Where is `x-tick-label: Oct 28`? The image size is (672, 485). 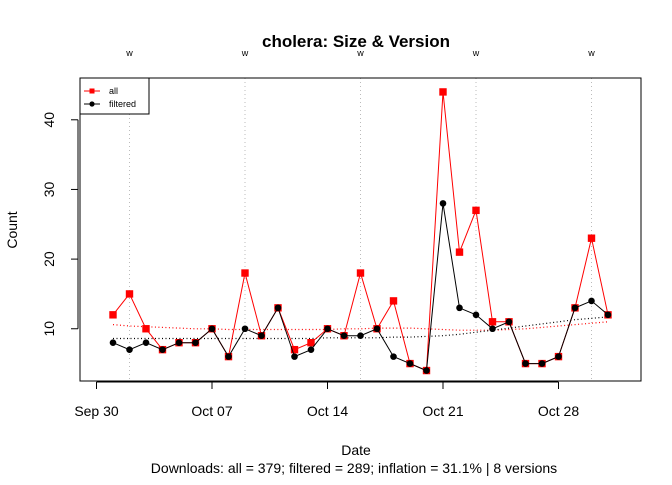
x-tick-label: Oct 28 is located at coordinates (558, 411).